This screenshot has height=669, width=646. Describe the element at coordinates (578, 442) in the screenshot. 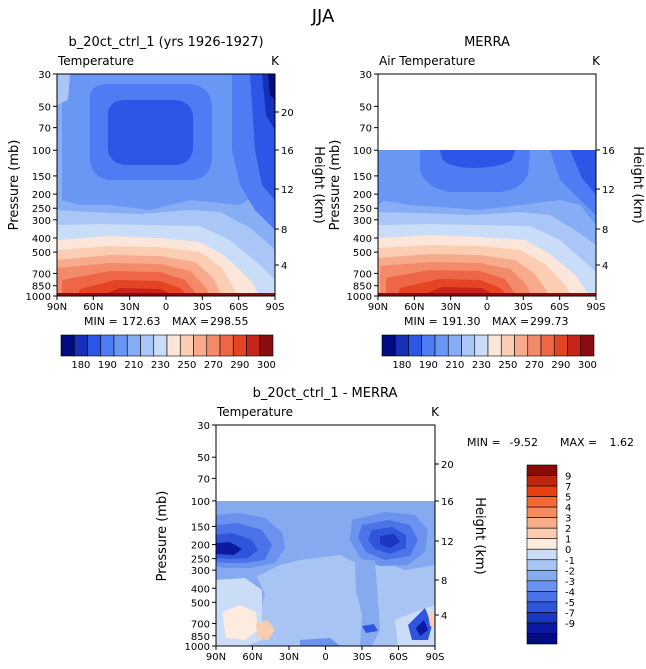

I see `panel-diff-max-label: MAX =` at that location.